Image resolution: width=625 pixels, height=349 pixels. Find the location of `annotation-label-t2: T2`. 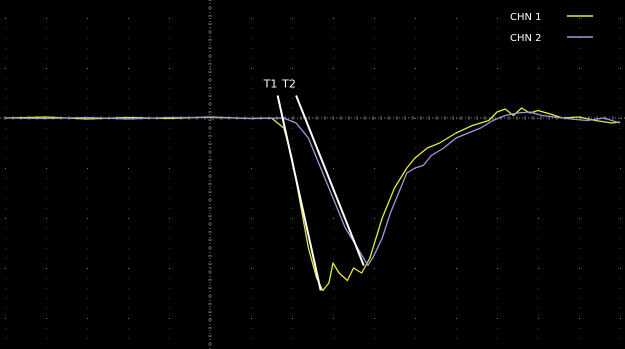

annotation-label-t2: T2 is located at coordinates (288, 84).